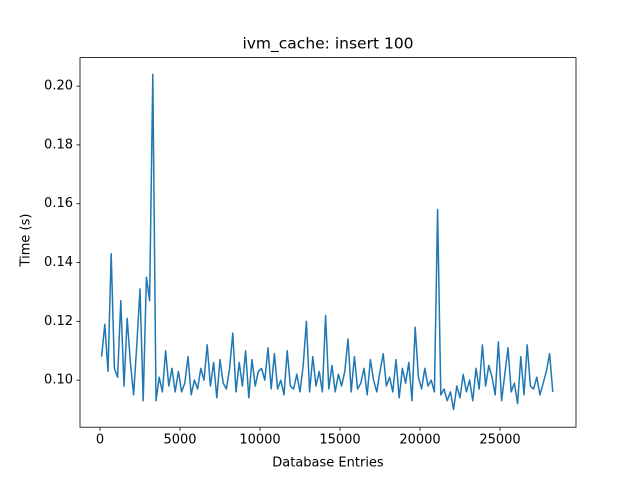 Image resolution: width=640 pixels, height=480 pixels. What do you see at coordinates (259, 440) in the screenshot?
I see `x-tick-label: 10000` at bounding box center [259, 440].